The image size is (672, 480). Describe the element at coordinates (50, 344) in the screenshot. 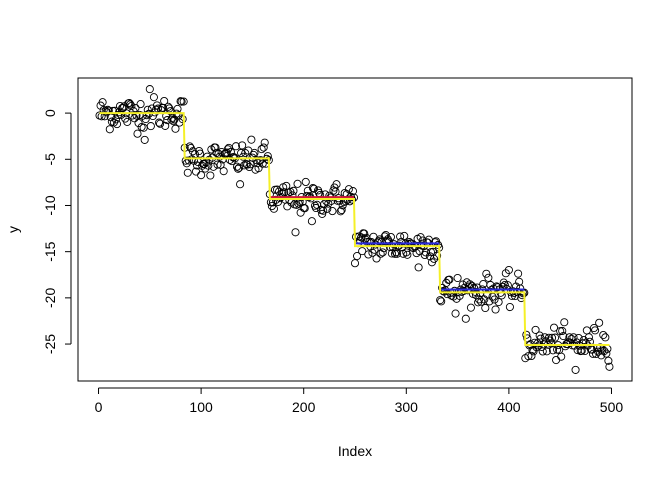

I see `y-tick-label: -25` at that location.